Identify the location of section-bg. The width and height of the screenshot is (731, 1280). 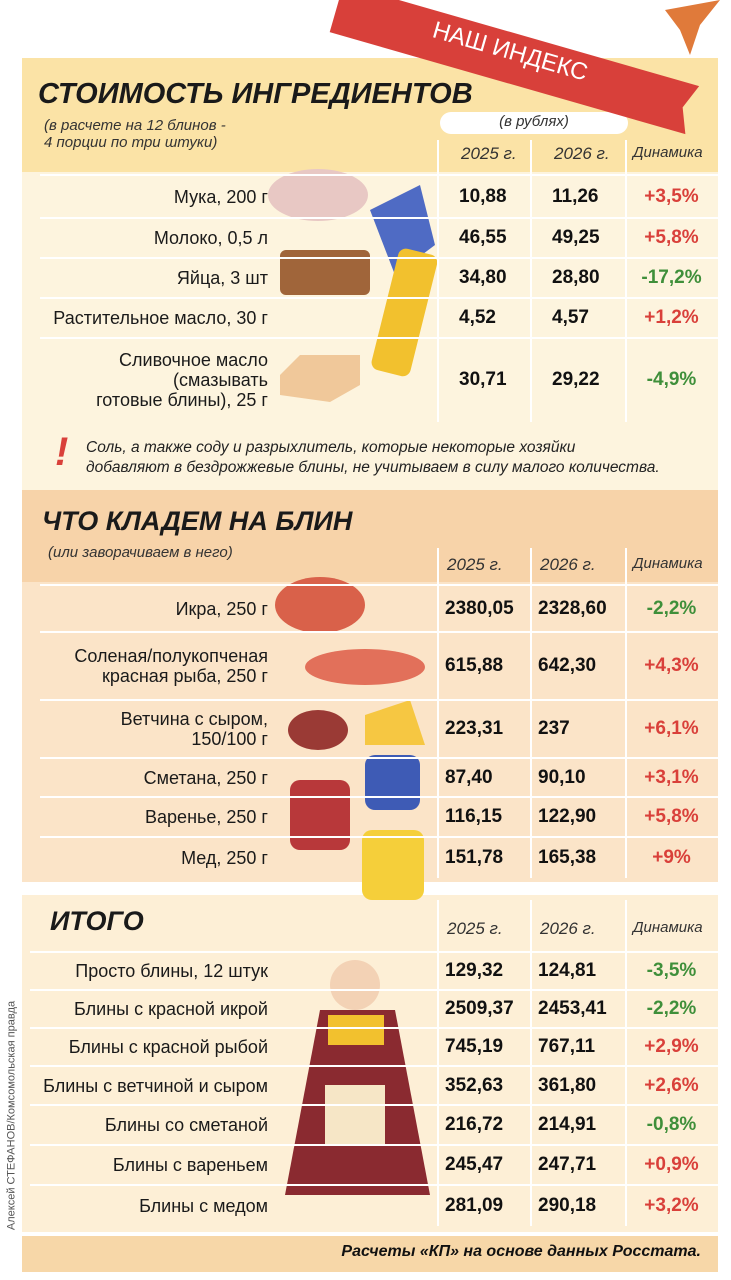
(370, 536).